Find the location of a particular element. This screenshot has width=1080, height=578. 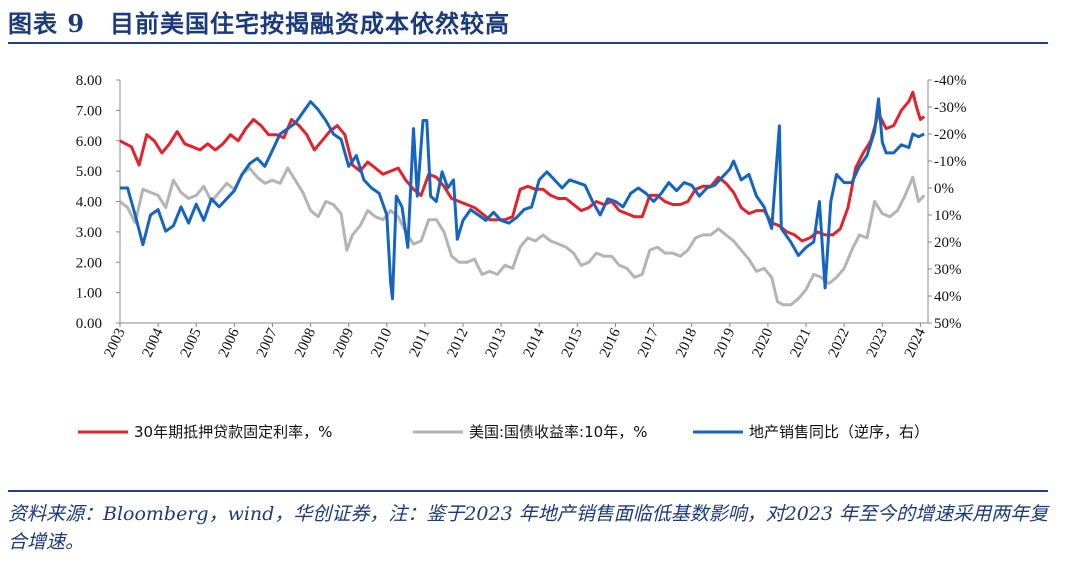

y-right-tick-label: 0% is located at coordinates (944, 189).